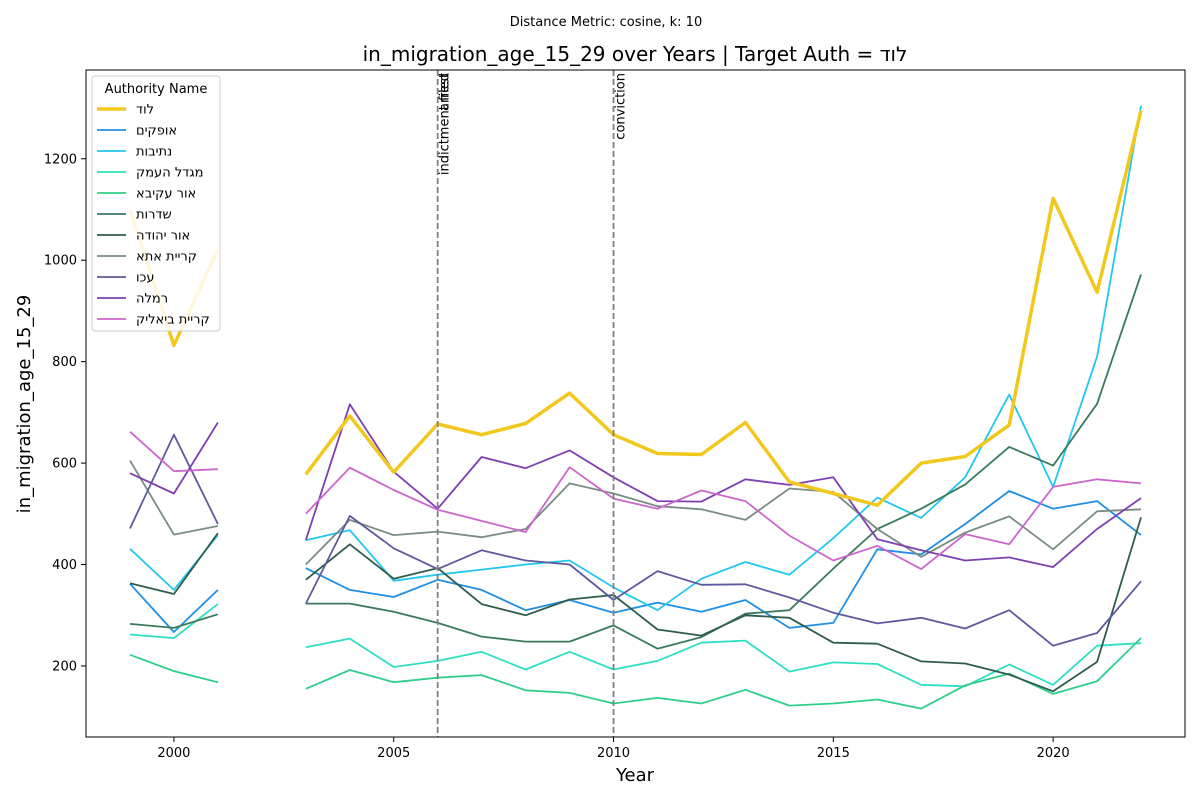 This screenshot has width=1200, height=804. I want to click on legend-label-10: קריית ביאליק, so click(173, 320).